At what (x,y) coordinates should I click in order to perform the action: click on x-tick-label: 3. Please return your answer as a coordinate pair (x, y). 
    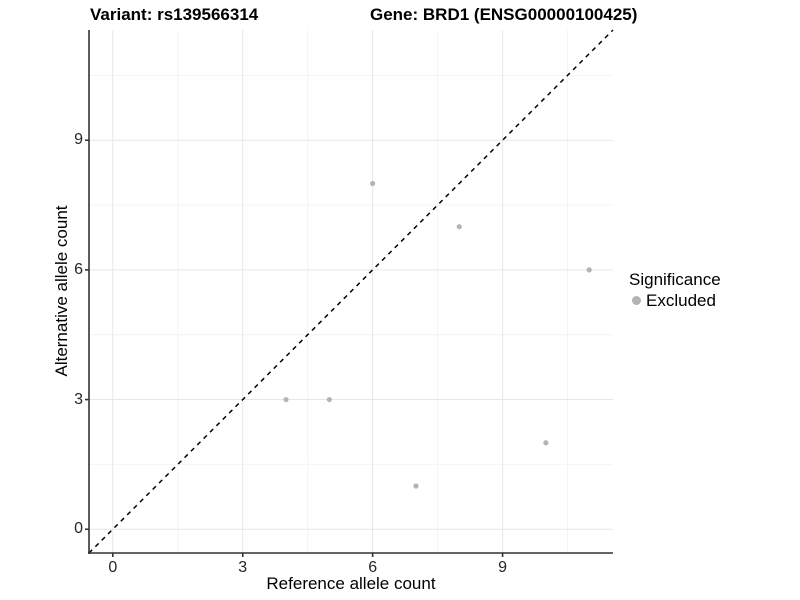
    Looking at the image, I should click on (243, 567).